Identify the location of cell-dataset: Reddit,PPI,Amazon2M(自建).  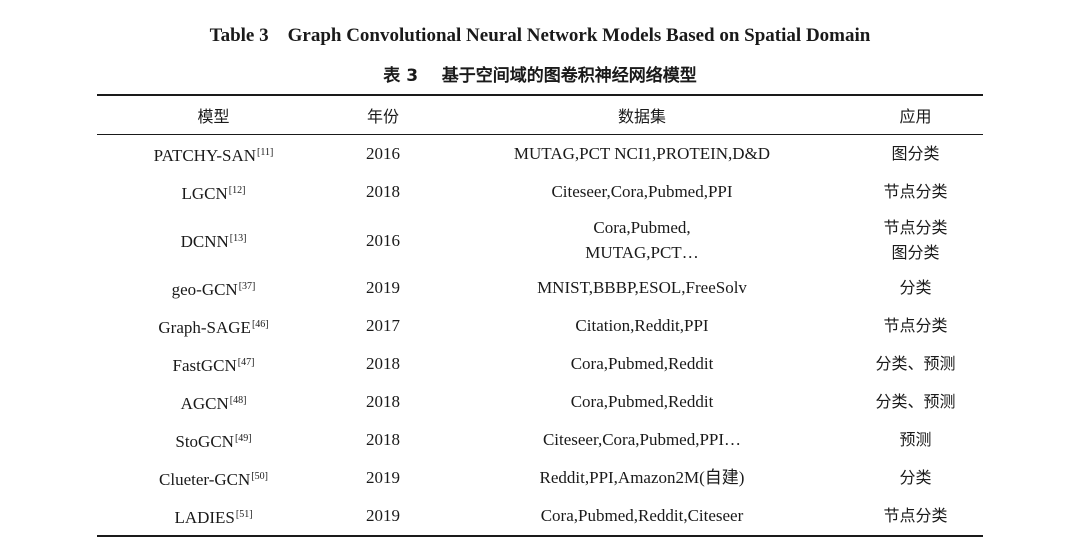
(642, 478).